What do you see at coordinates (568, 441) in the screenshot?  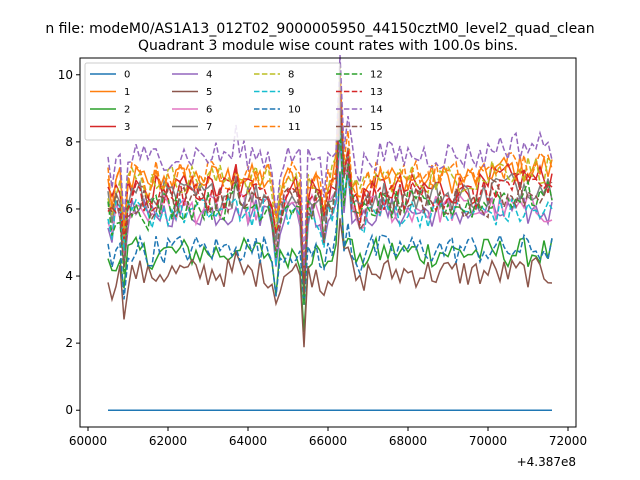 I see `x-tick-label: 72000` at bounding box center [568, 441].